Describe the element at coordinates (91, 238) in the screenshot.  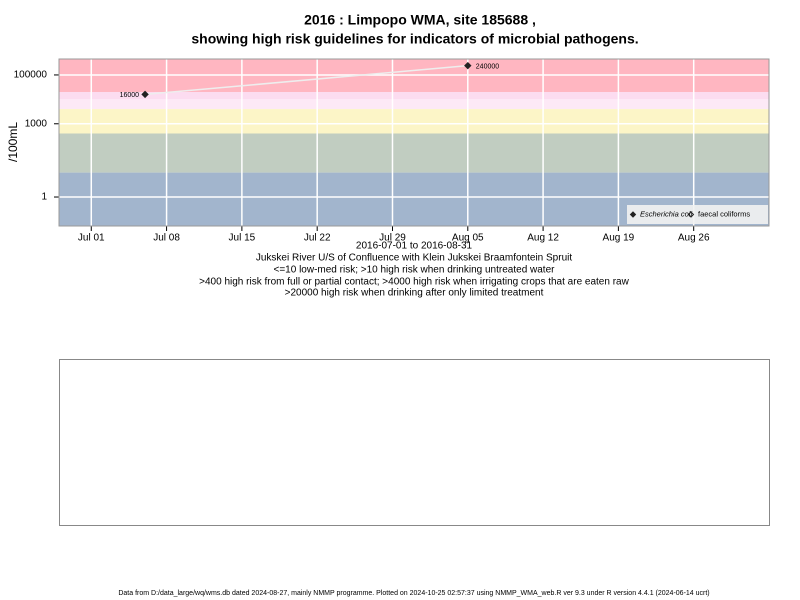
I see `x-tick-label: Jul 01` at that location.